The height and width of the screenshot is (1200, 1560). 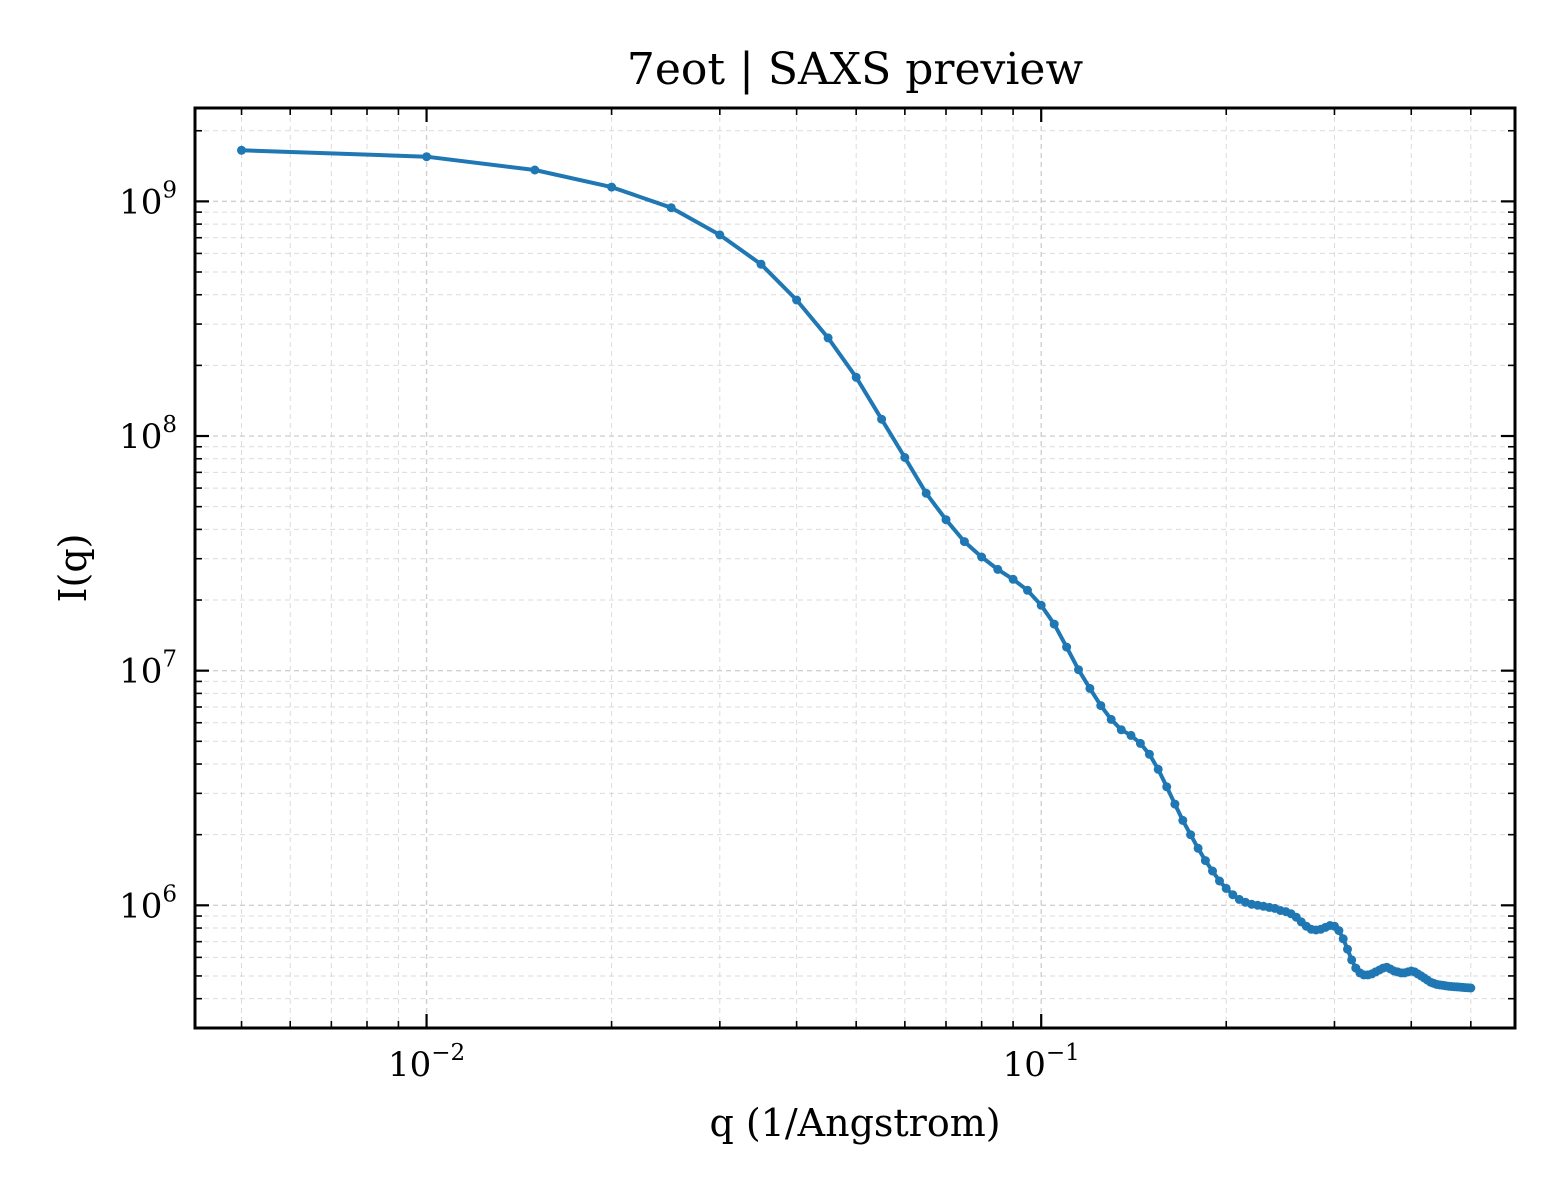 I want to click on y-tick-label: 10⁸, so click(x=148, y=434).